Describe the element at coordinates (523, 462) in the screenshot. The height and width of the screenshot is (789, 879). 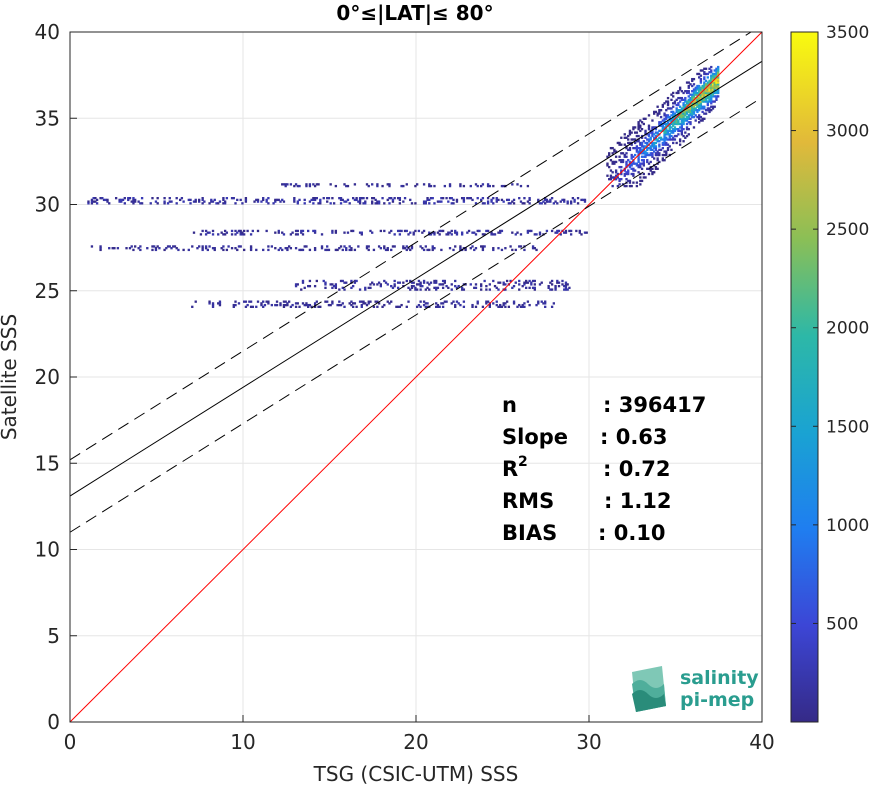
I see `stat-label-superscript: 2` at that location.